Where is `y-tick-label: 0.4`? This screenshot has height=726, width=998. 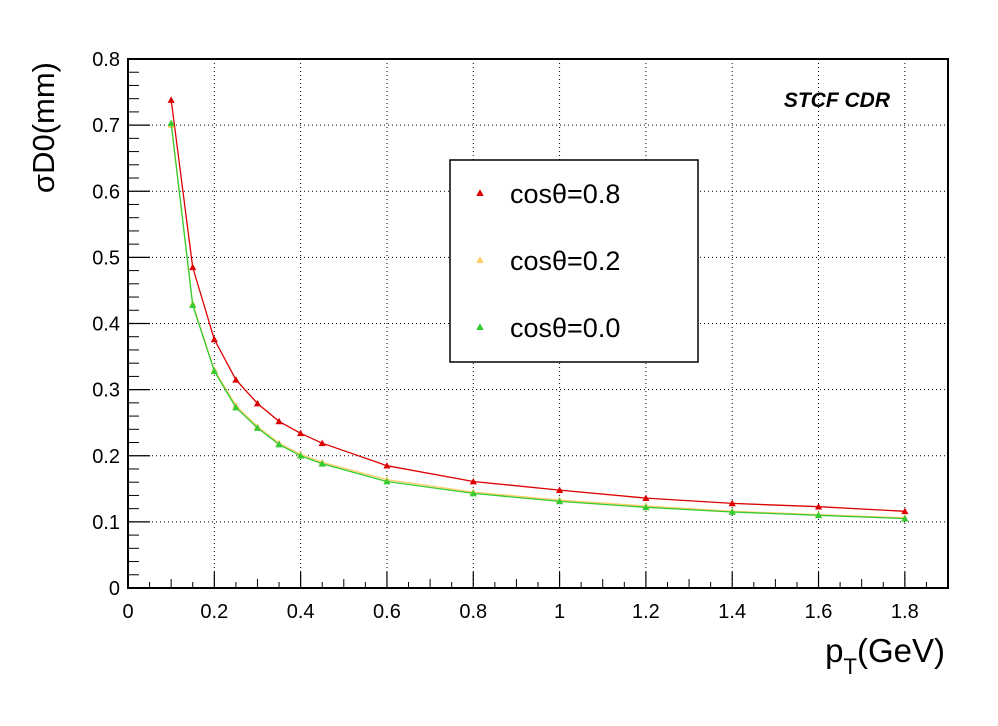
y-tick-label: 0.4 is located at coordinates (106, 325).